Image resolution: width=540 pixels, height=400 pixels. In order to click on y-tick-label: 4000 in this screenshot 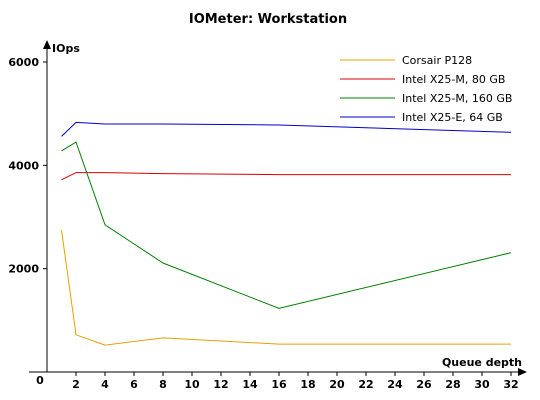, I will do `click(23, 165)`.